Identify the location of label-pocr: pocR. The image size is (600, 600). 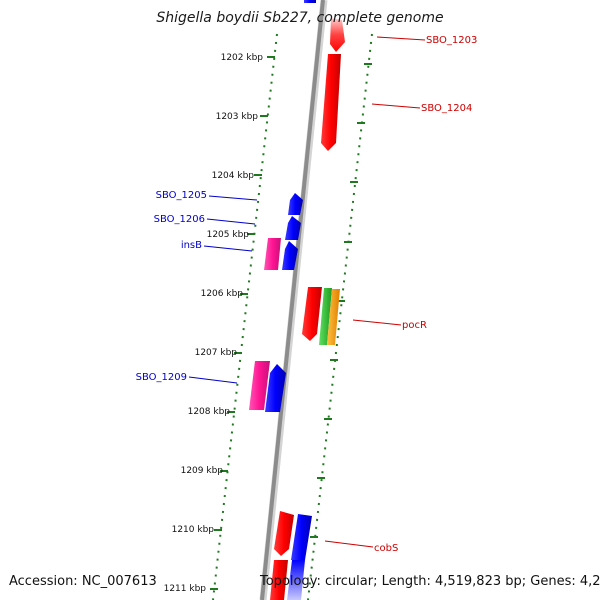
(414, 325).